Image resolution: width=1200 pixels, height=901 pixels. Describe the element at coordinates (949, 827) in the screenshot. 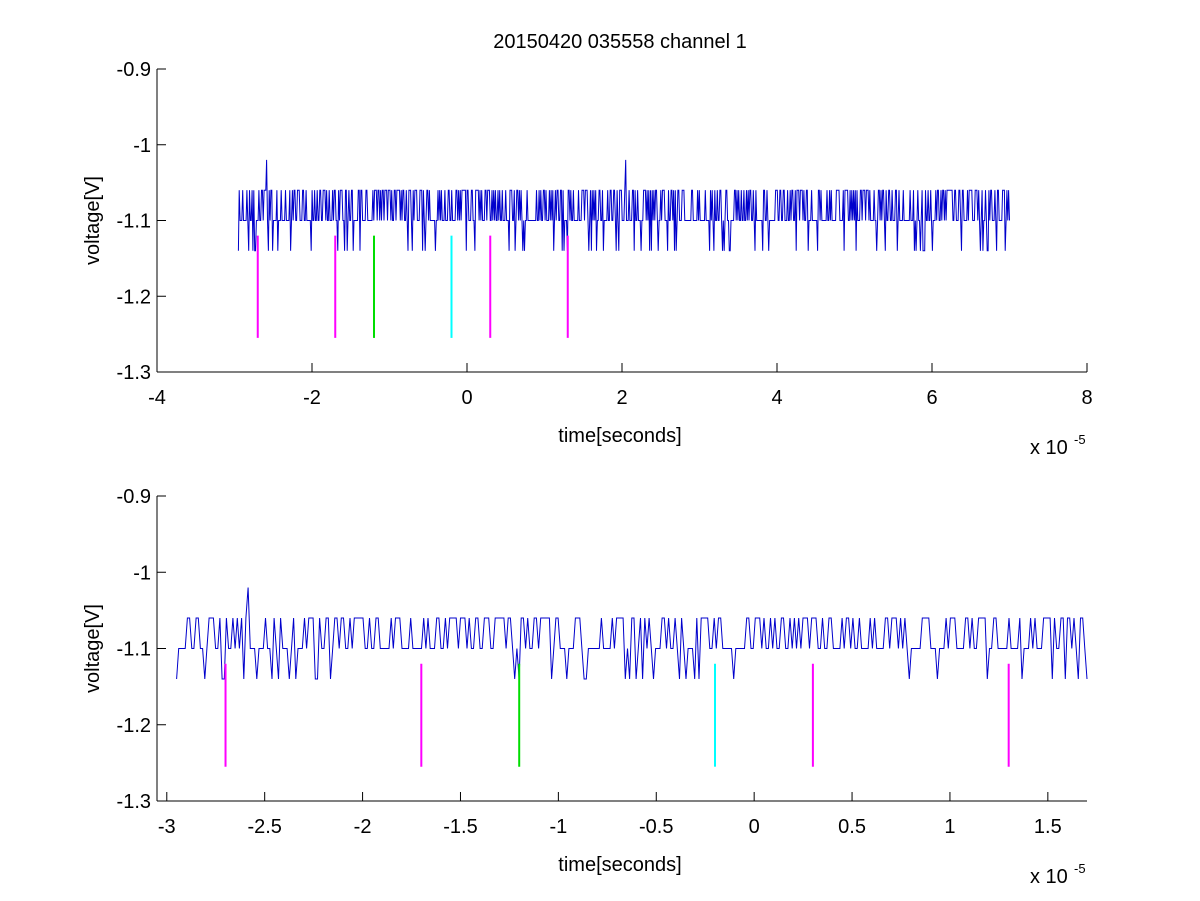

I see `x-tick-label: 1` at that location.